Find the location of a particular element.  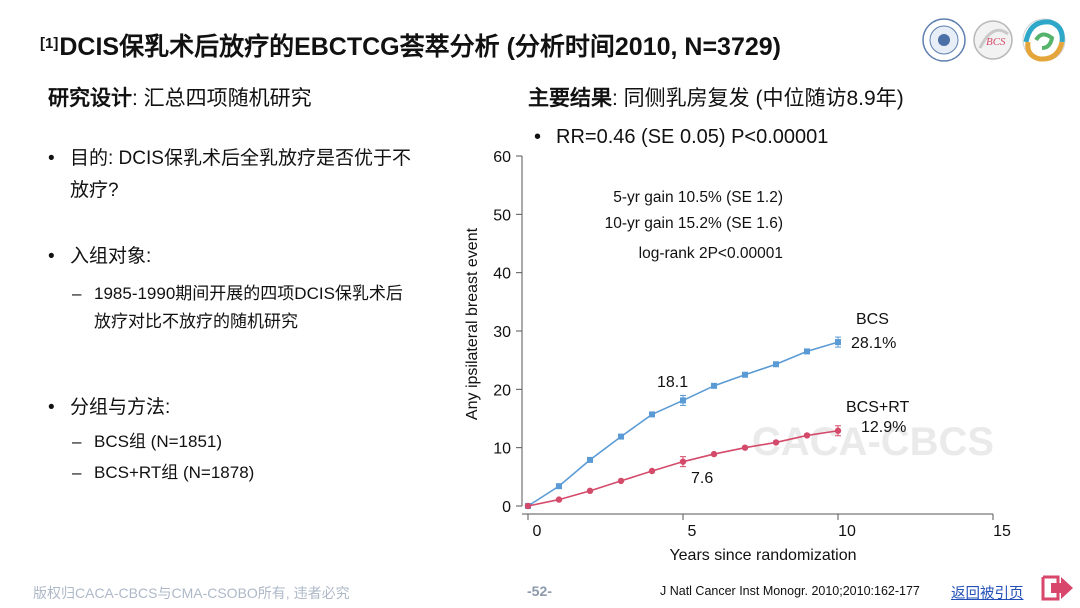

y-tick-label: 10 is located at coordinates (502, 449).